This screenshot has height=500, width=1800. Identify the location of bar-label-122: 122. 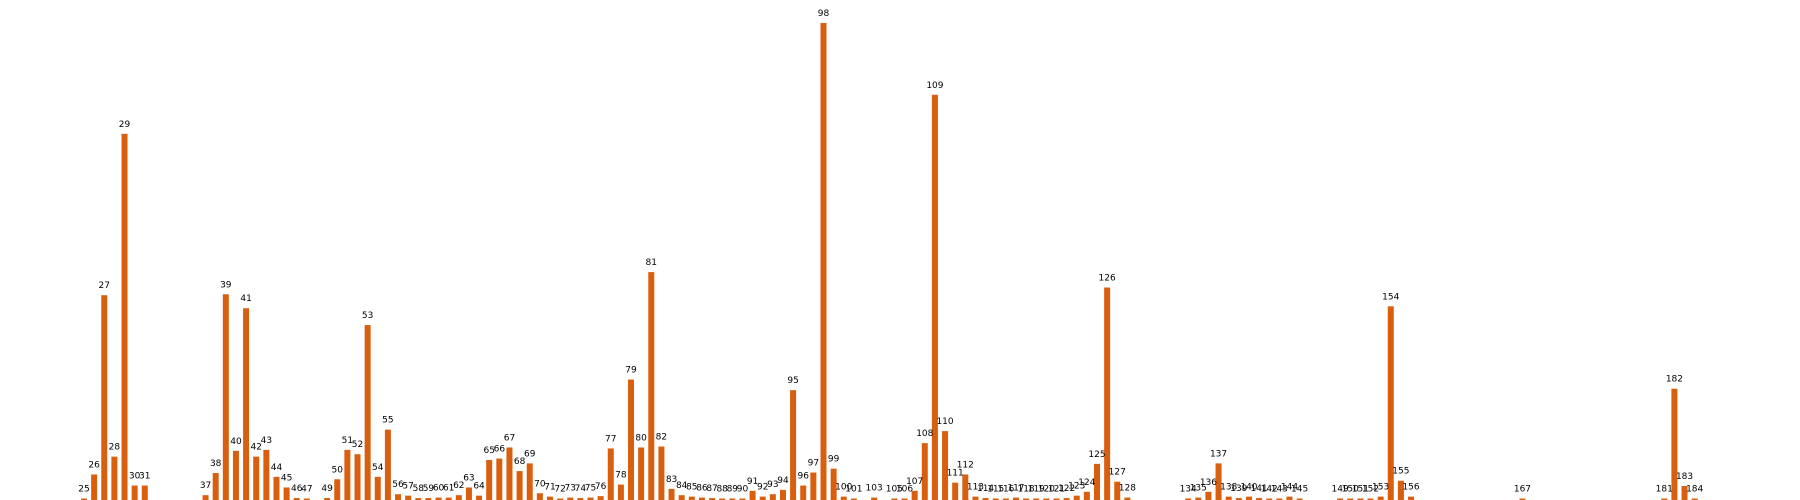
(1066, 489).